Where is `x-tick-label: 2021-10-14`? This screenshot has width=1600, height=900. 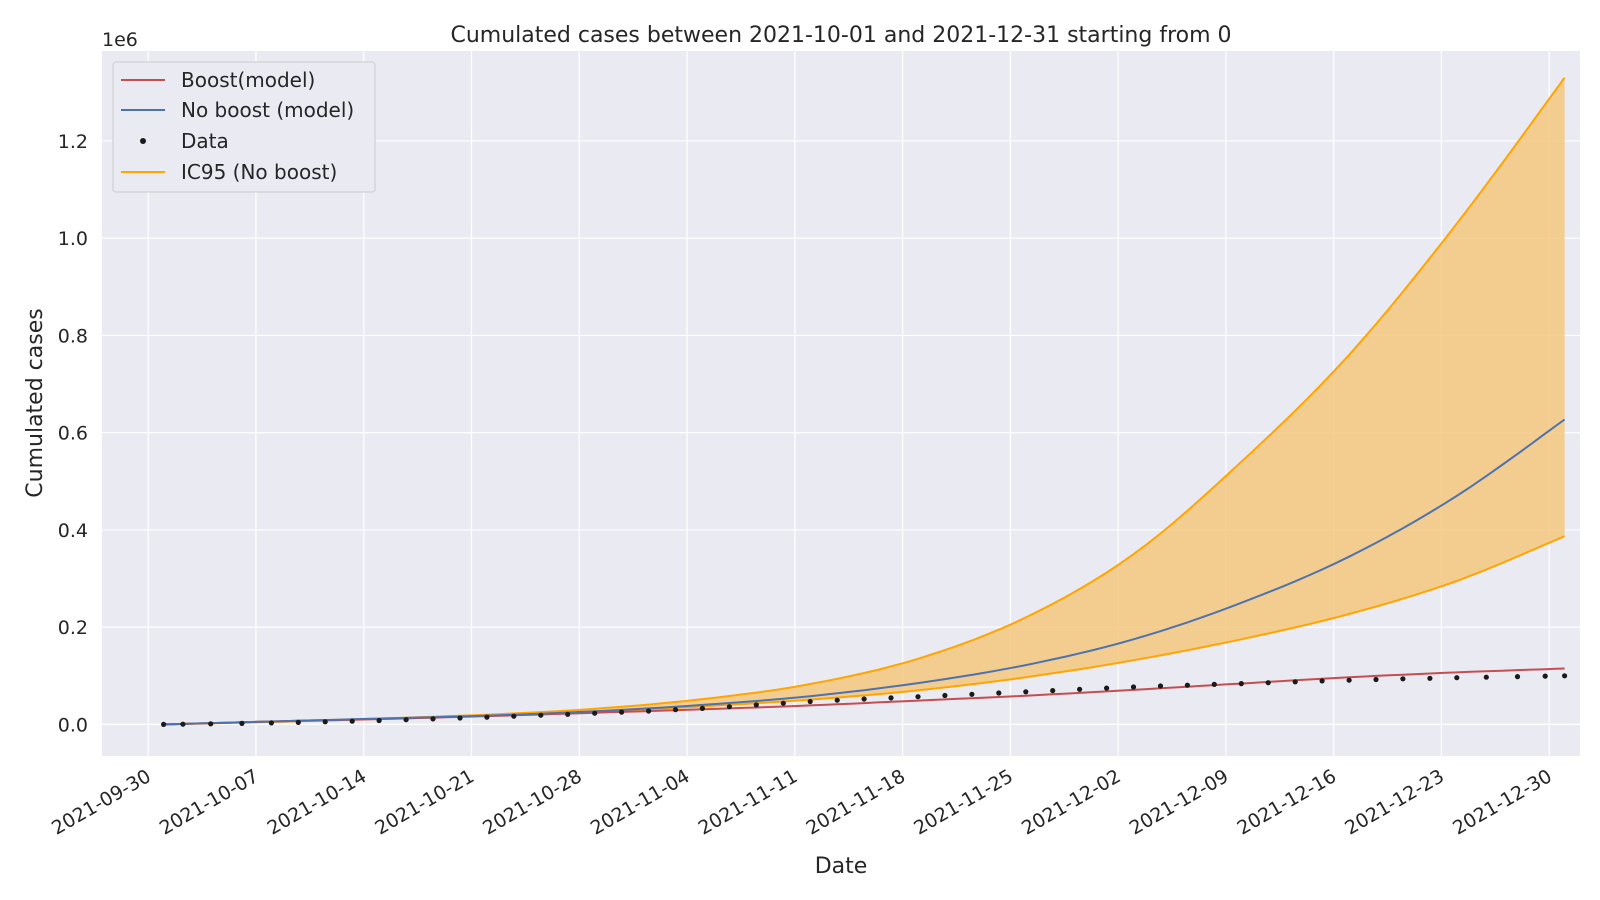 x-tick-label: 2021-10-14 is located at coordinates (317, 802).